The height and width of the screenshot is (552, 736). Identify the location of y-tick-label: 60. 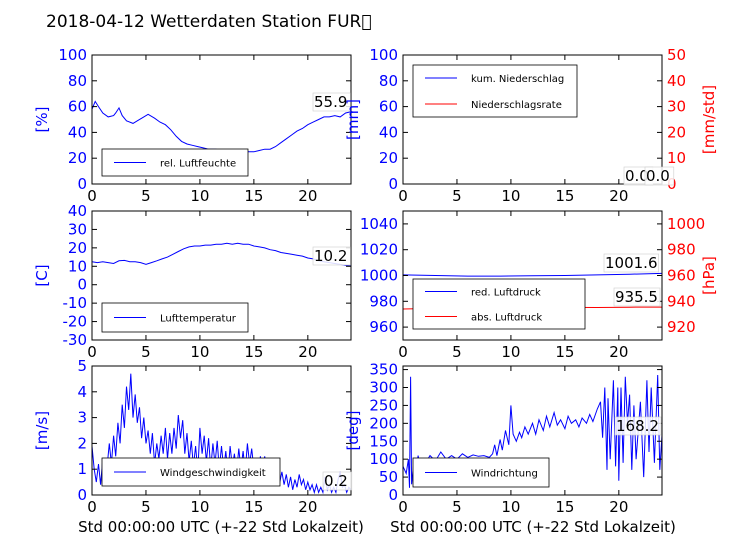
(388, 107).